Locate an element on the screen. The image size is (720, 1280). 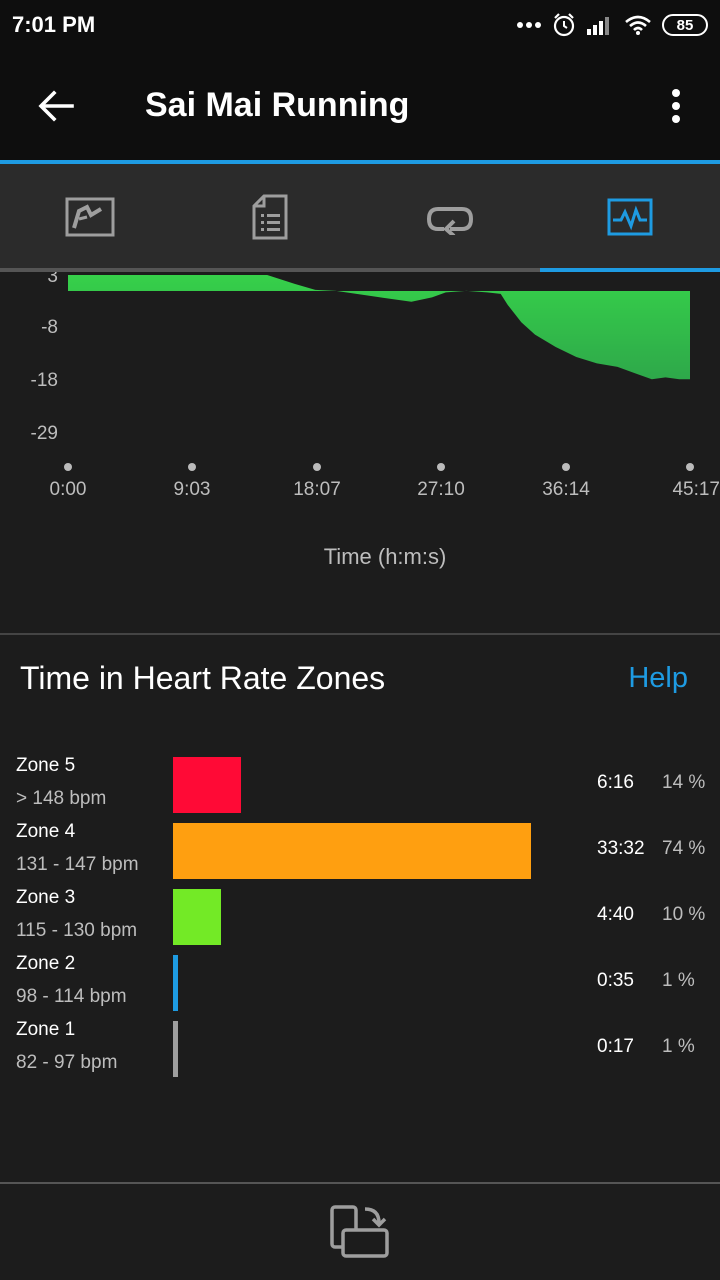
zone-name: Zone 5 is located at coordinates (46, 765).